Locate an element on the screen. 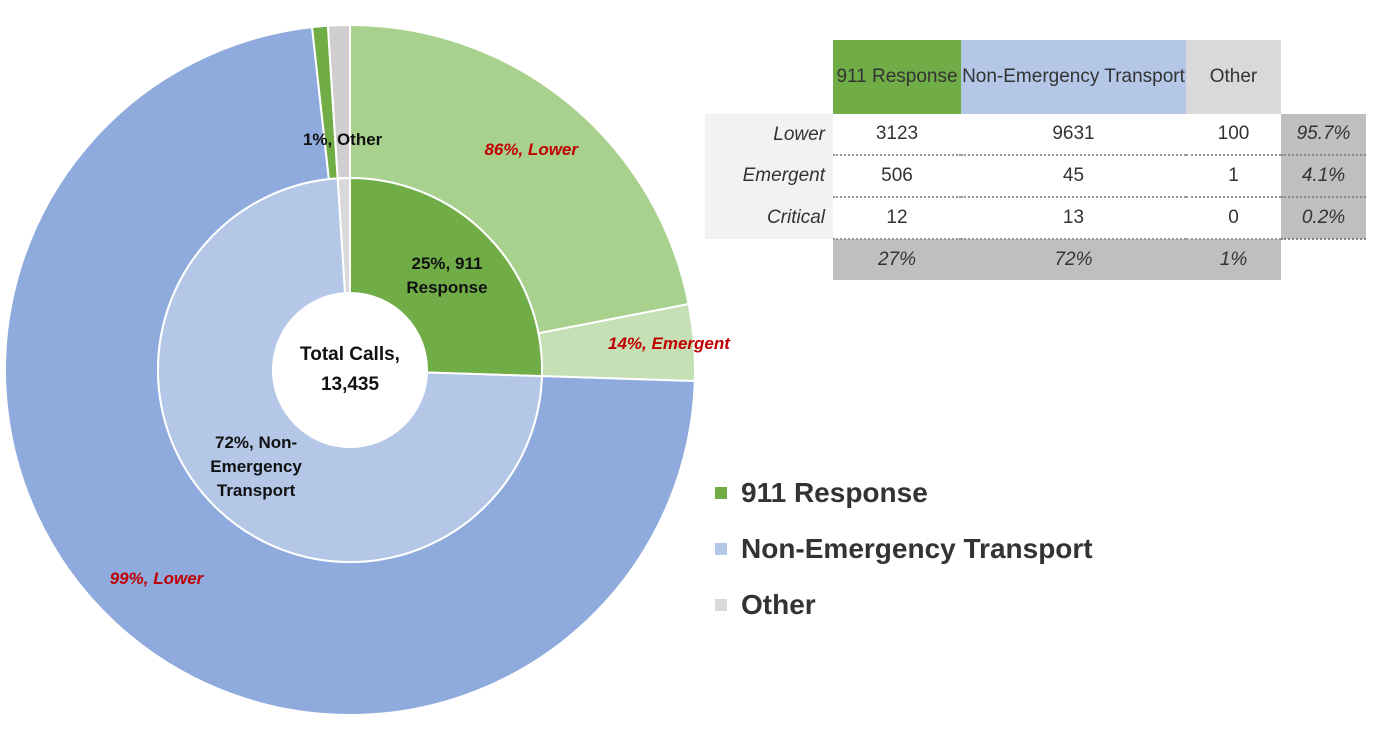  table-row: Lower 3123 9631 100 95.7% is located at coordinates (1035, 135).